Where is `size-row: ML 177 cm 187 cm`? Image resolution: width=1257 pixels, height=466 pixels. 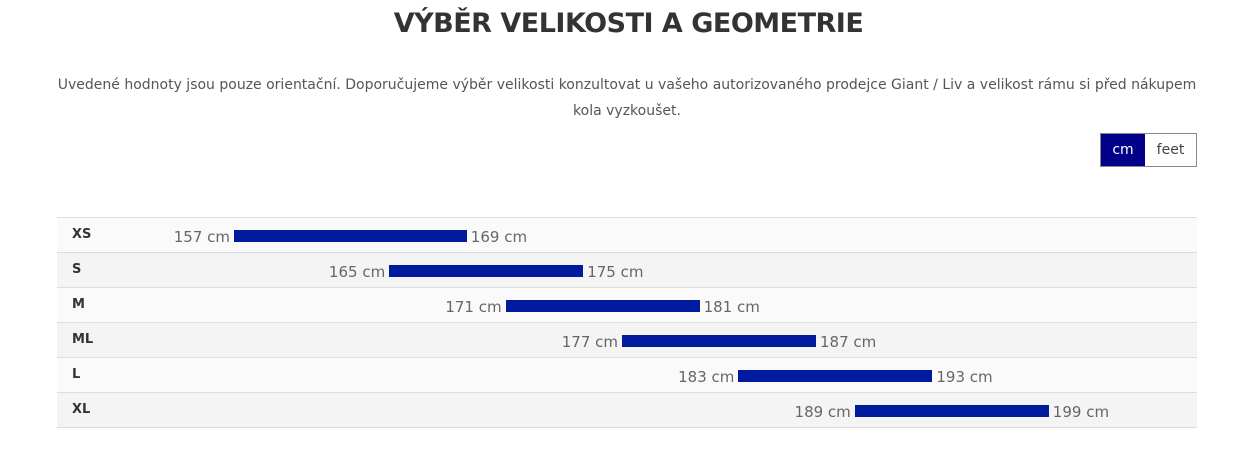 size-row: ML 177 cm 187 cm is located at coordinates (627, 340).